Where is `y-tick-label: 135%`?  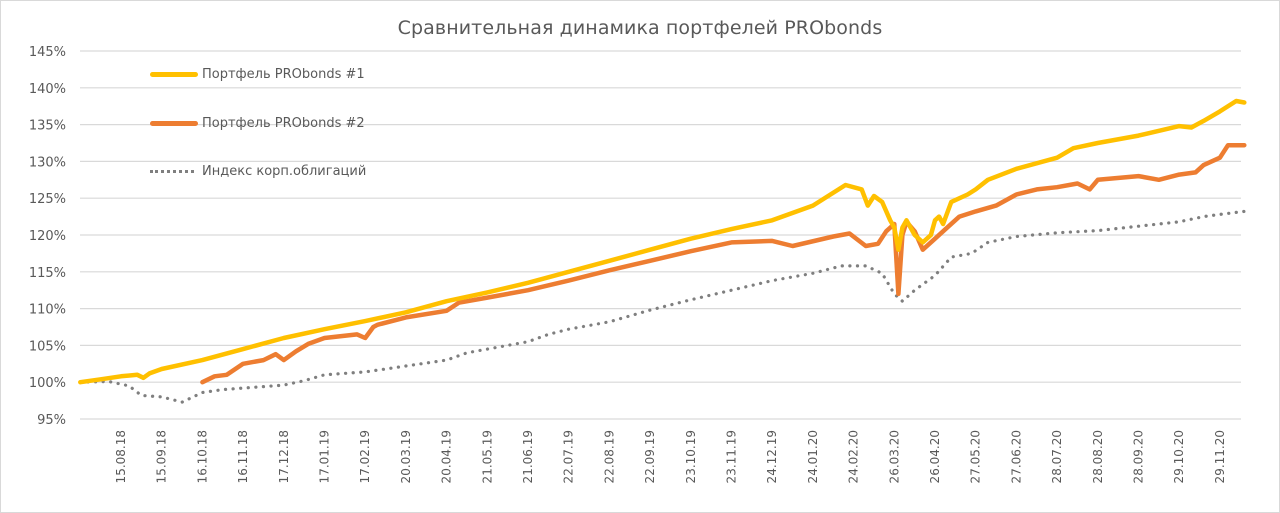 y-tick-label: 135% is located at coordinates (47, 126).